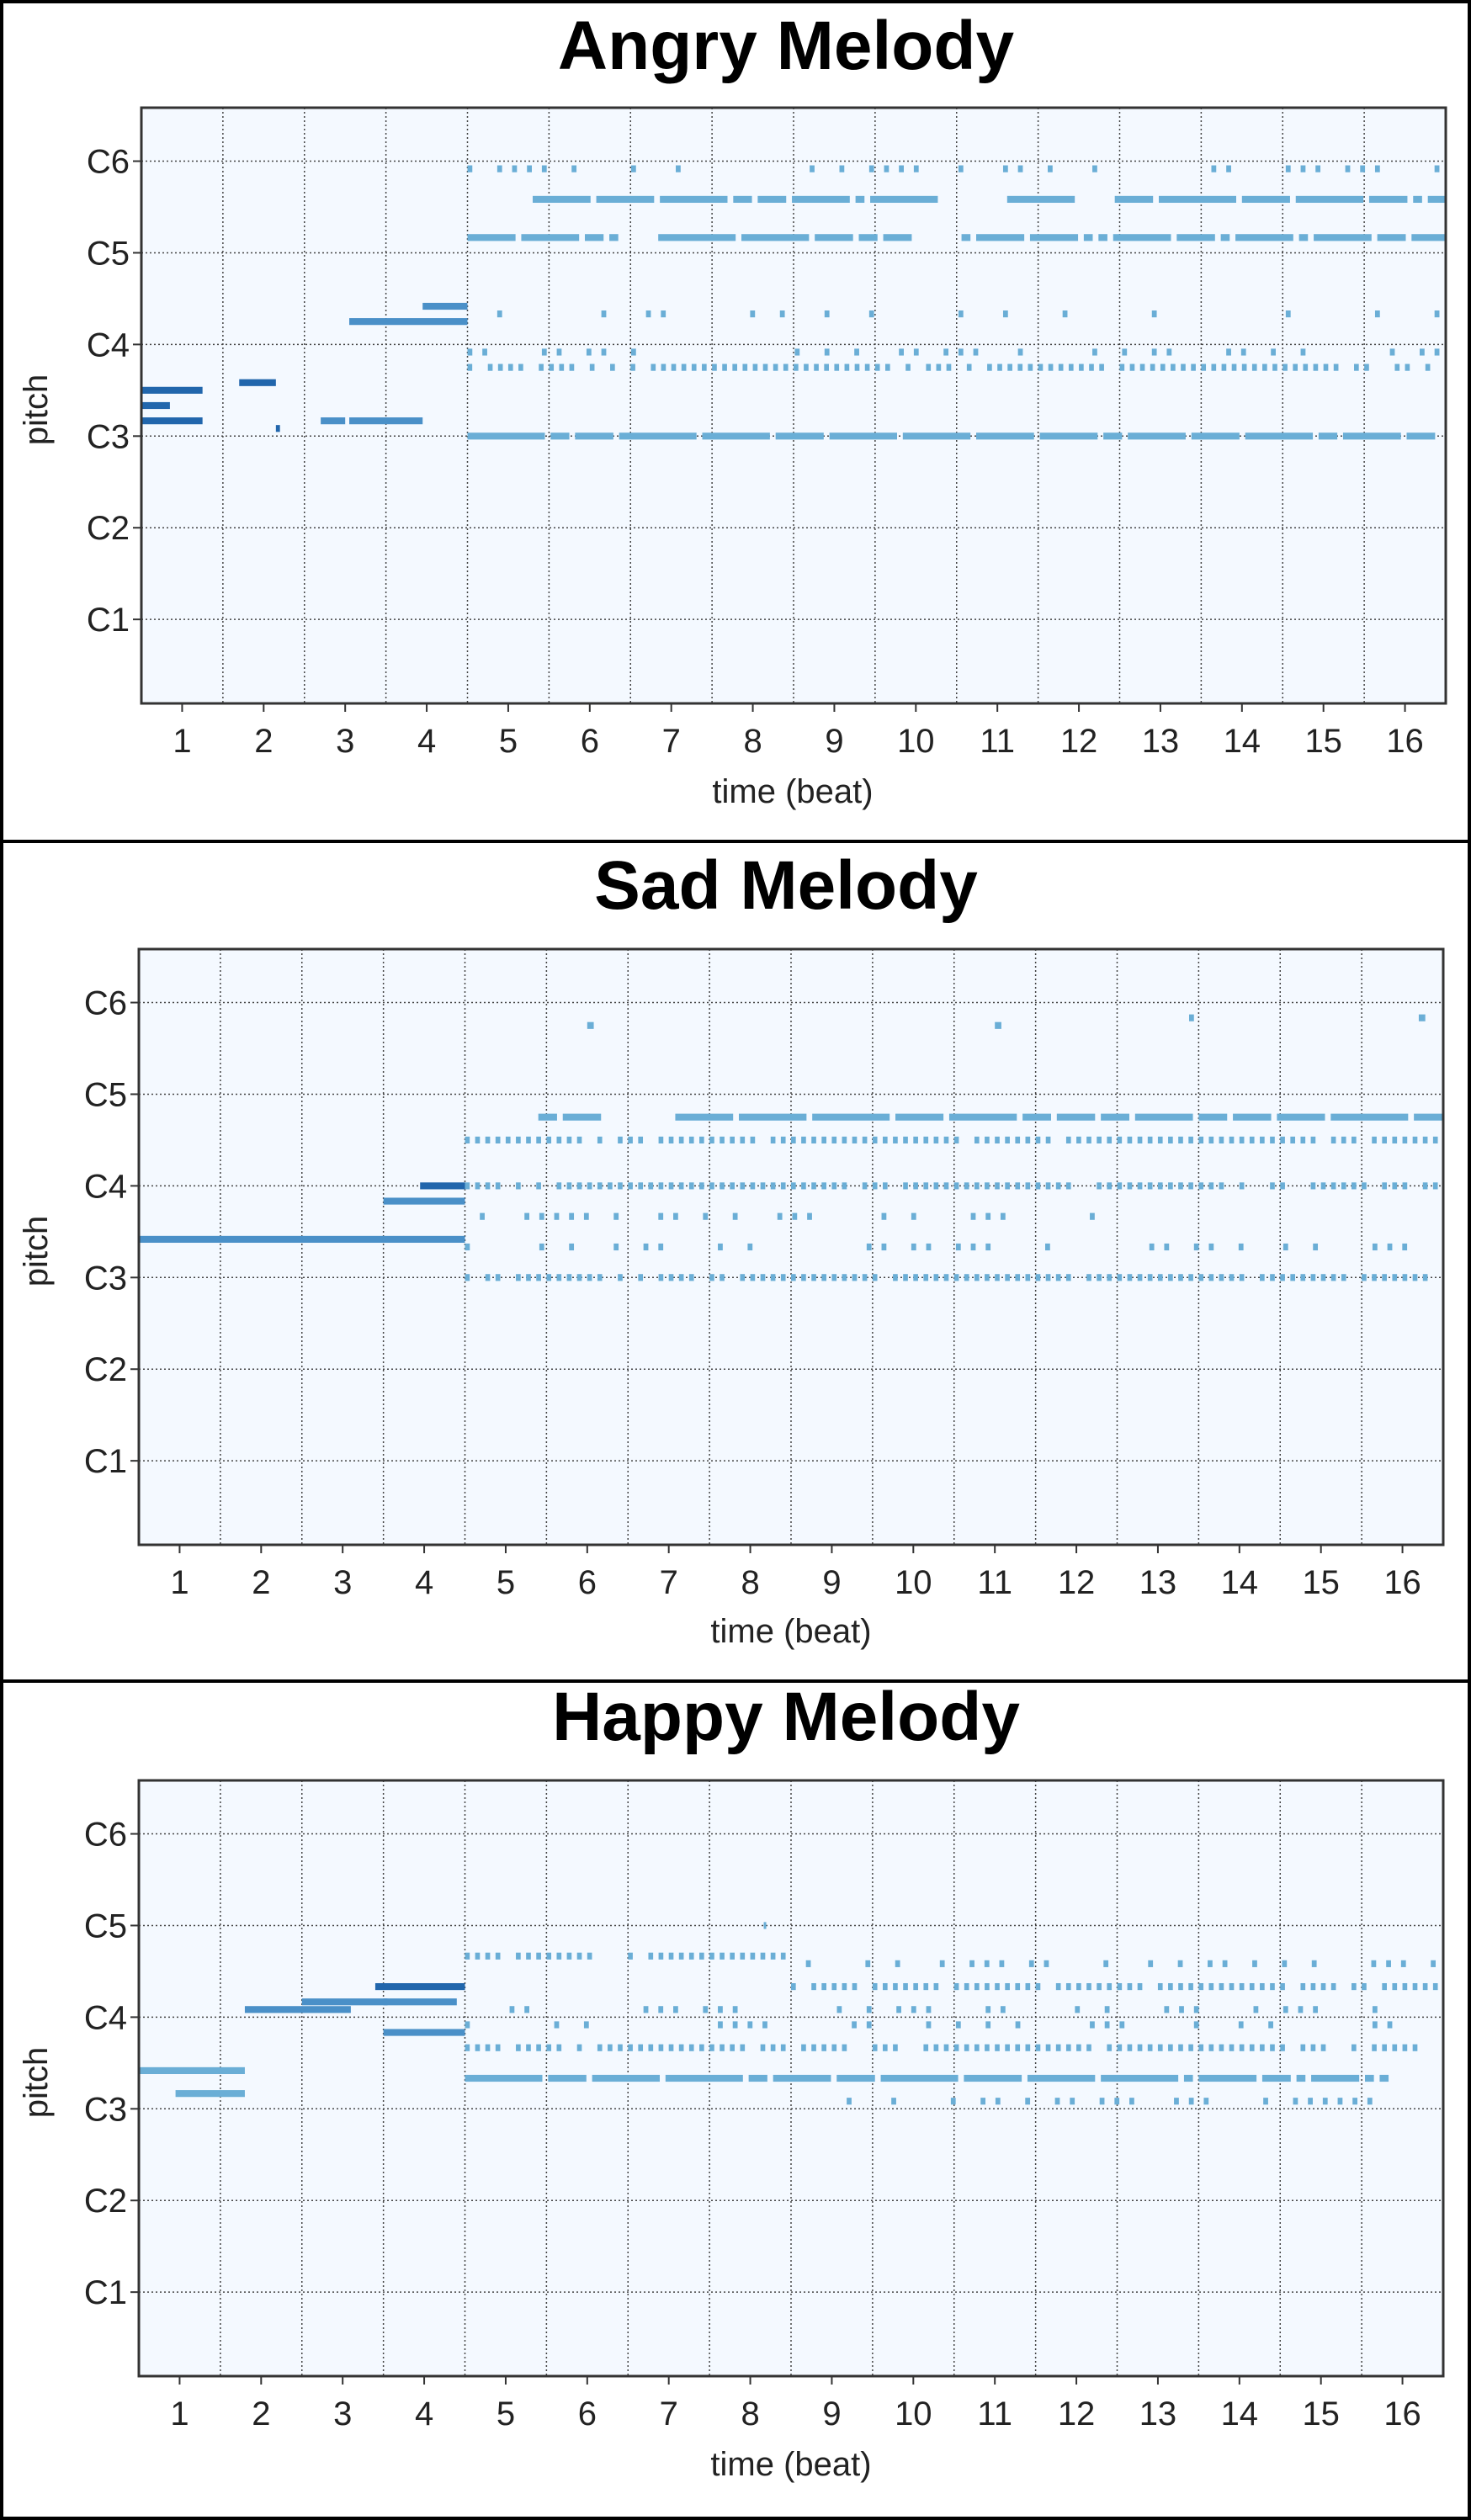 The height and width of the screenshot is (2520, 1471). I want to click on x-tick-label: 7, so click(669, 2413).